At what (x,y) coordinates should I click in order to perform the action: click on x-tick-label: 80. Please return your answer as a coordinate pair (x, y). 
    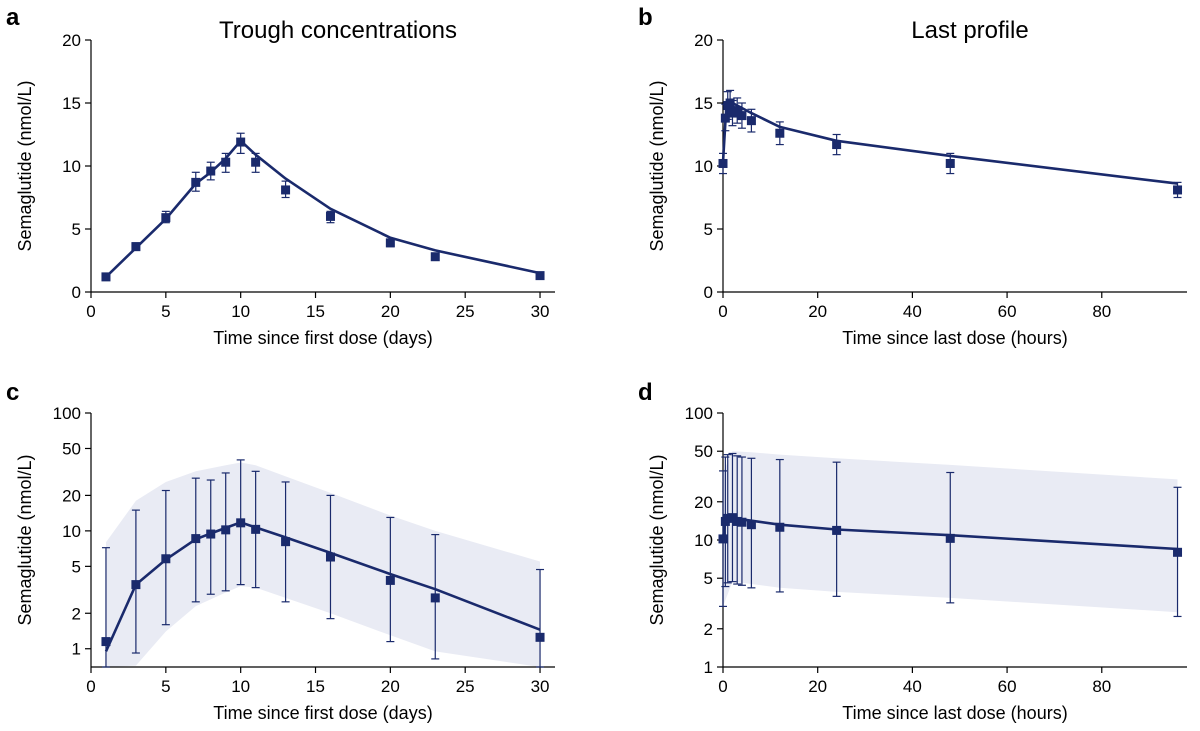
    Looking at the image, I should click on (1101, 311).